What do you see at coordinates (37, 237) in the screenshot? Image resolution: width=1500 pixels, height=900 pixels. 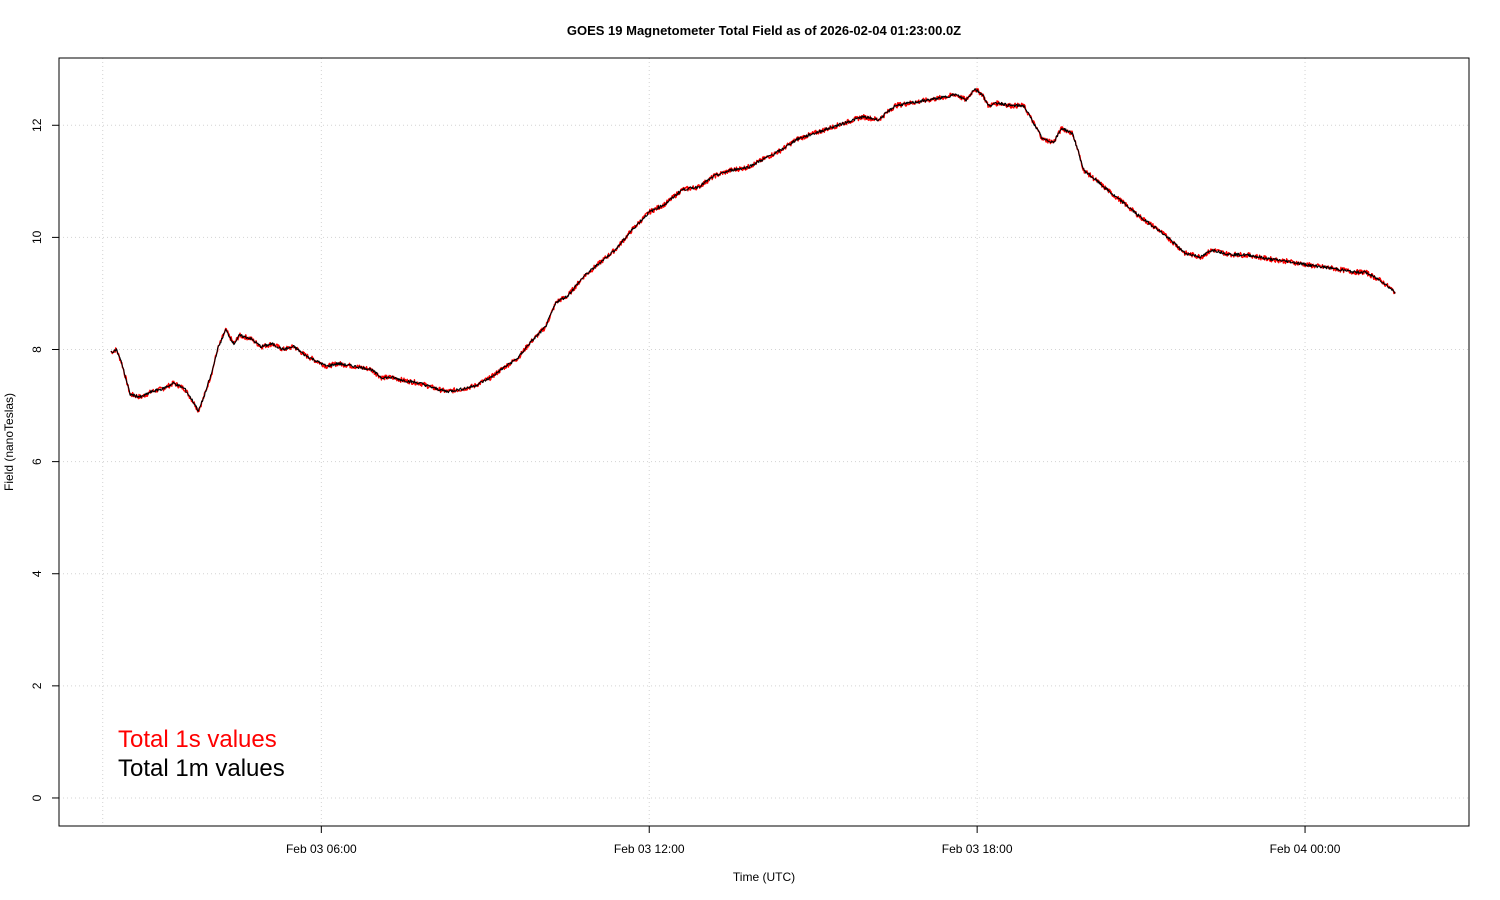 I see `y-tick-label: 10` at bounding box center [37, 237].